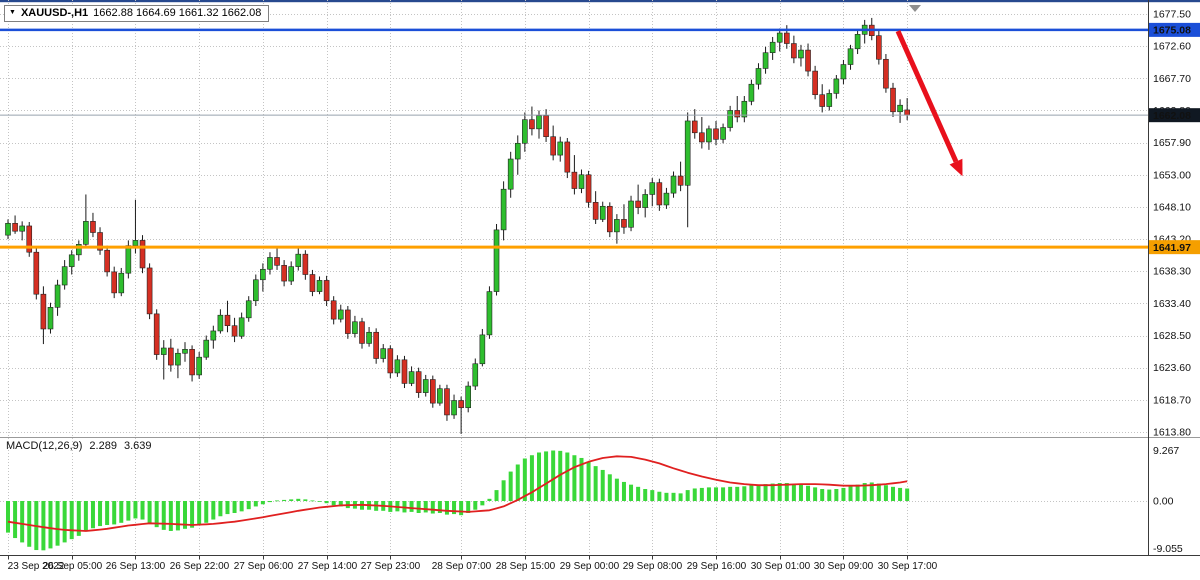 The image size is (1200, 580). What do you see at coordinates (457, 493) in the screenshot?
I see `macd-signal-line` at bounding box center [457, 493].